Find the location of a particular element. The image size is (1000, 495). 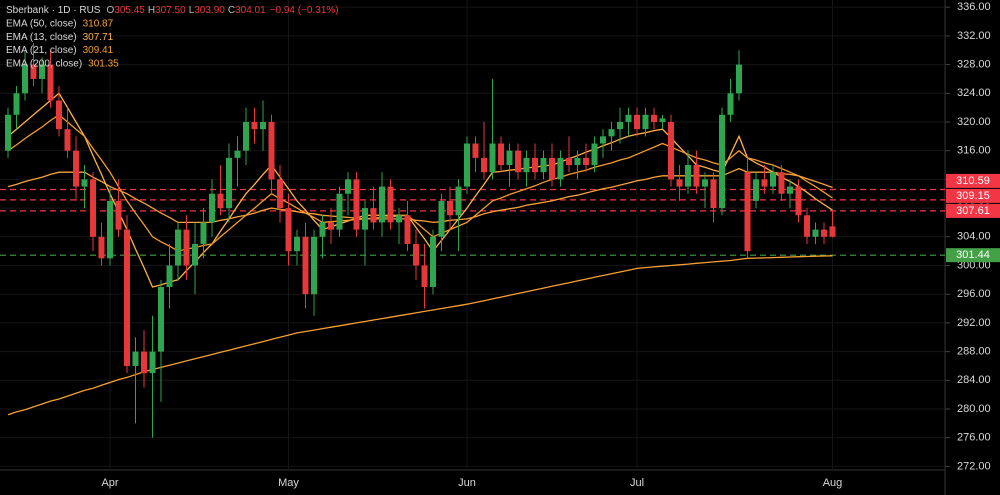

ohlc-value: 307.50 is located at coordinates (170, 10).